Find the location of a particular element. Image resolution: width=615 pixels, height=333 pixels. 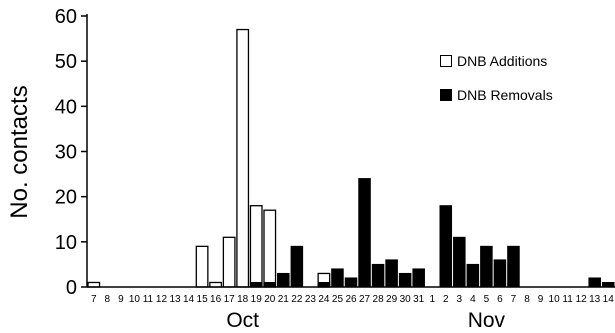

legend-item-removals: DNB Removals is located at coordinates (496, 95).